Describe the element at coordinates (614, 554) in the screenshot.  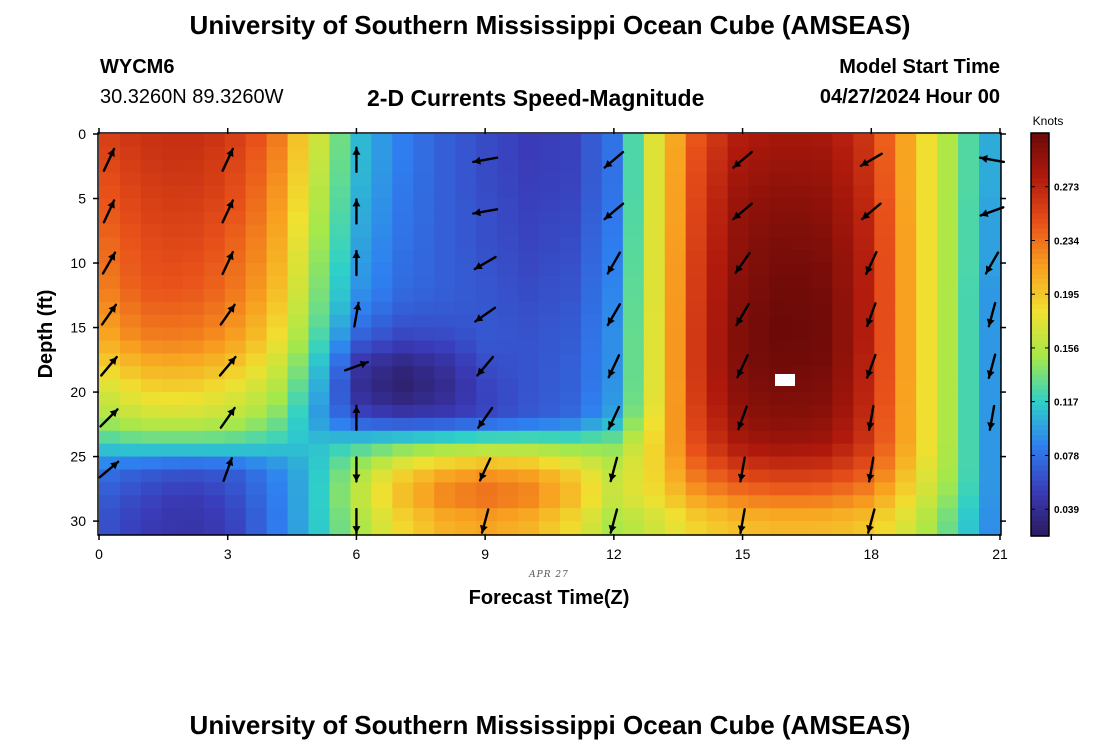
I see `x-tick-label: 12` at that location.